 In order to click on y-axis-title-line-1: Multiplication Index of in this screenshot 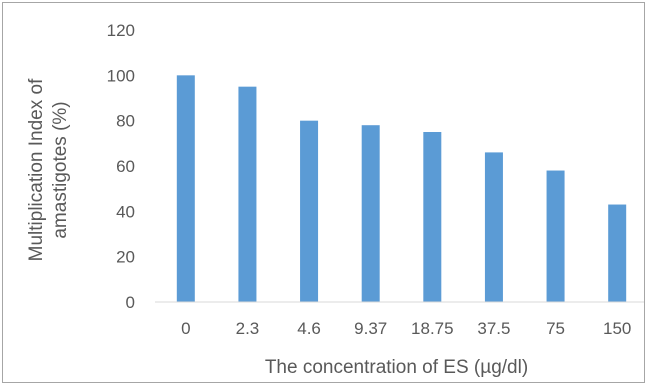, I will do `click(36, 169)`.